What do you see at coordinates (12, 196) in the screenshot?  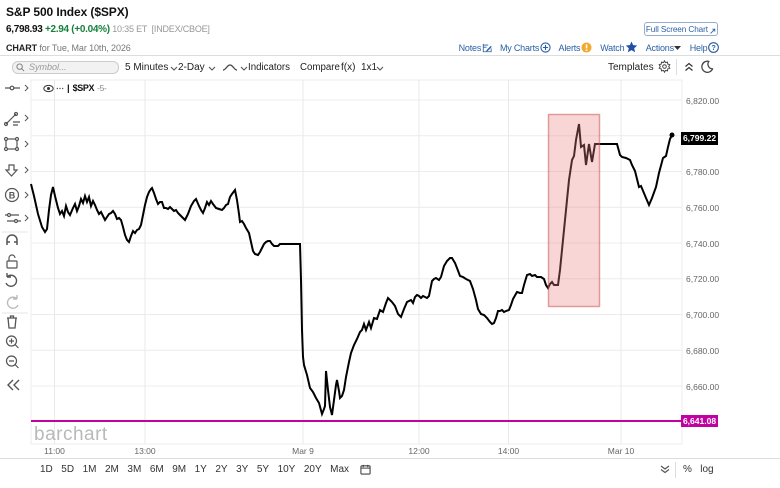 I see `svg-text: B` at bounding box center [12, 196].